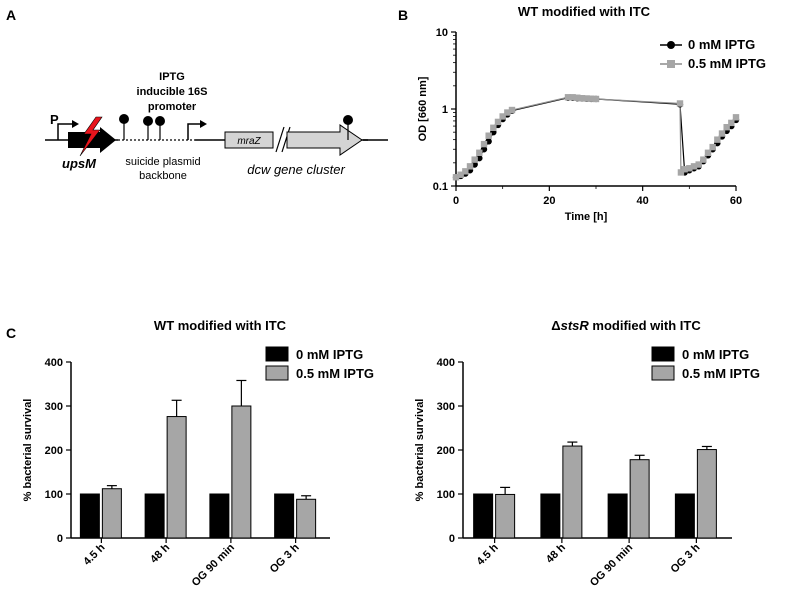 This screenshot has width=800, height=607. What do you see at coordinates (79, 163) in the screenshot?
I see `upsm-label: upsM` at bounding box center [79, 163].